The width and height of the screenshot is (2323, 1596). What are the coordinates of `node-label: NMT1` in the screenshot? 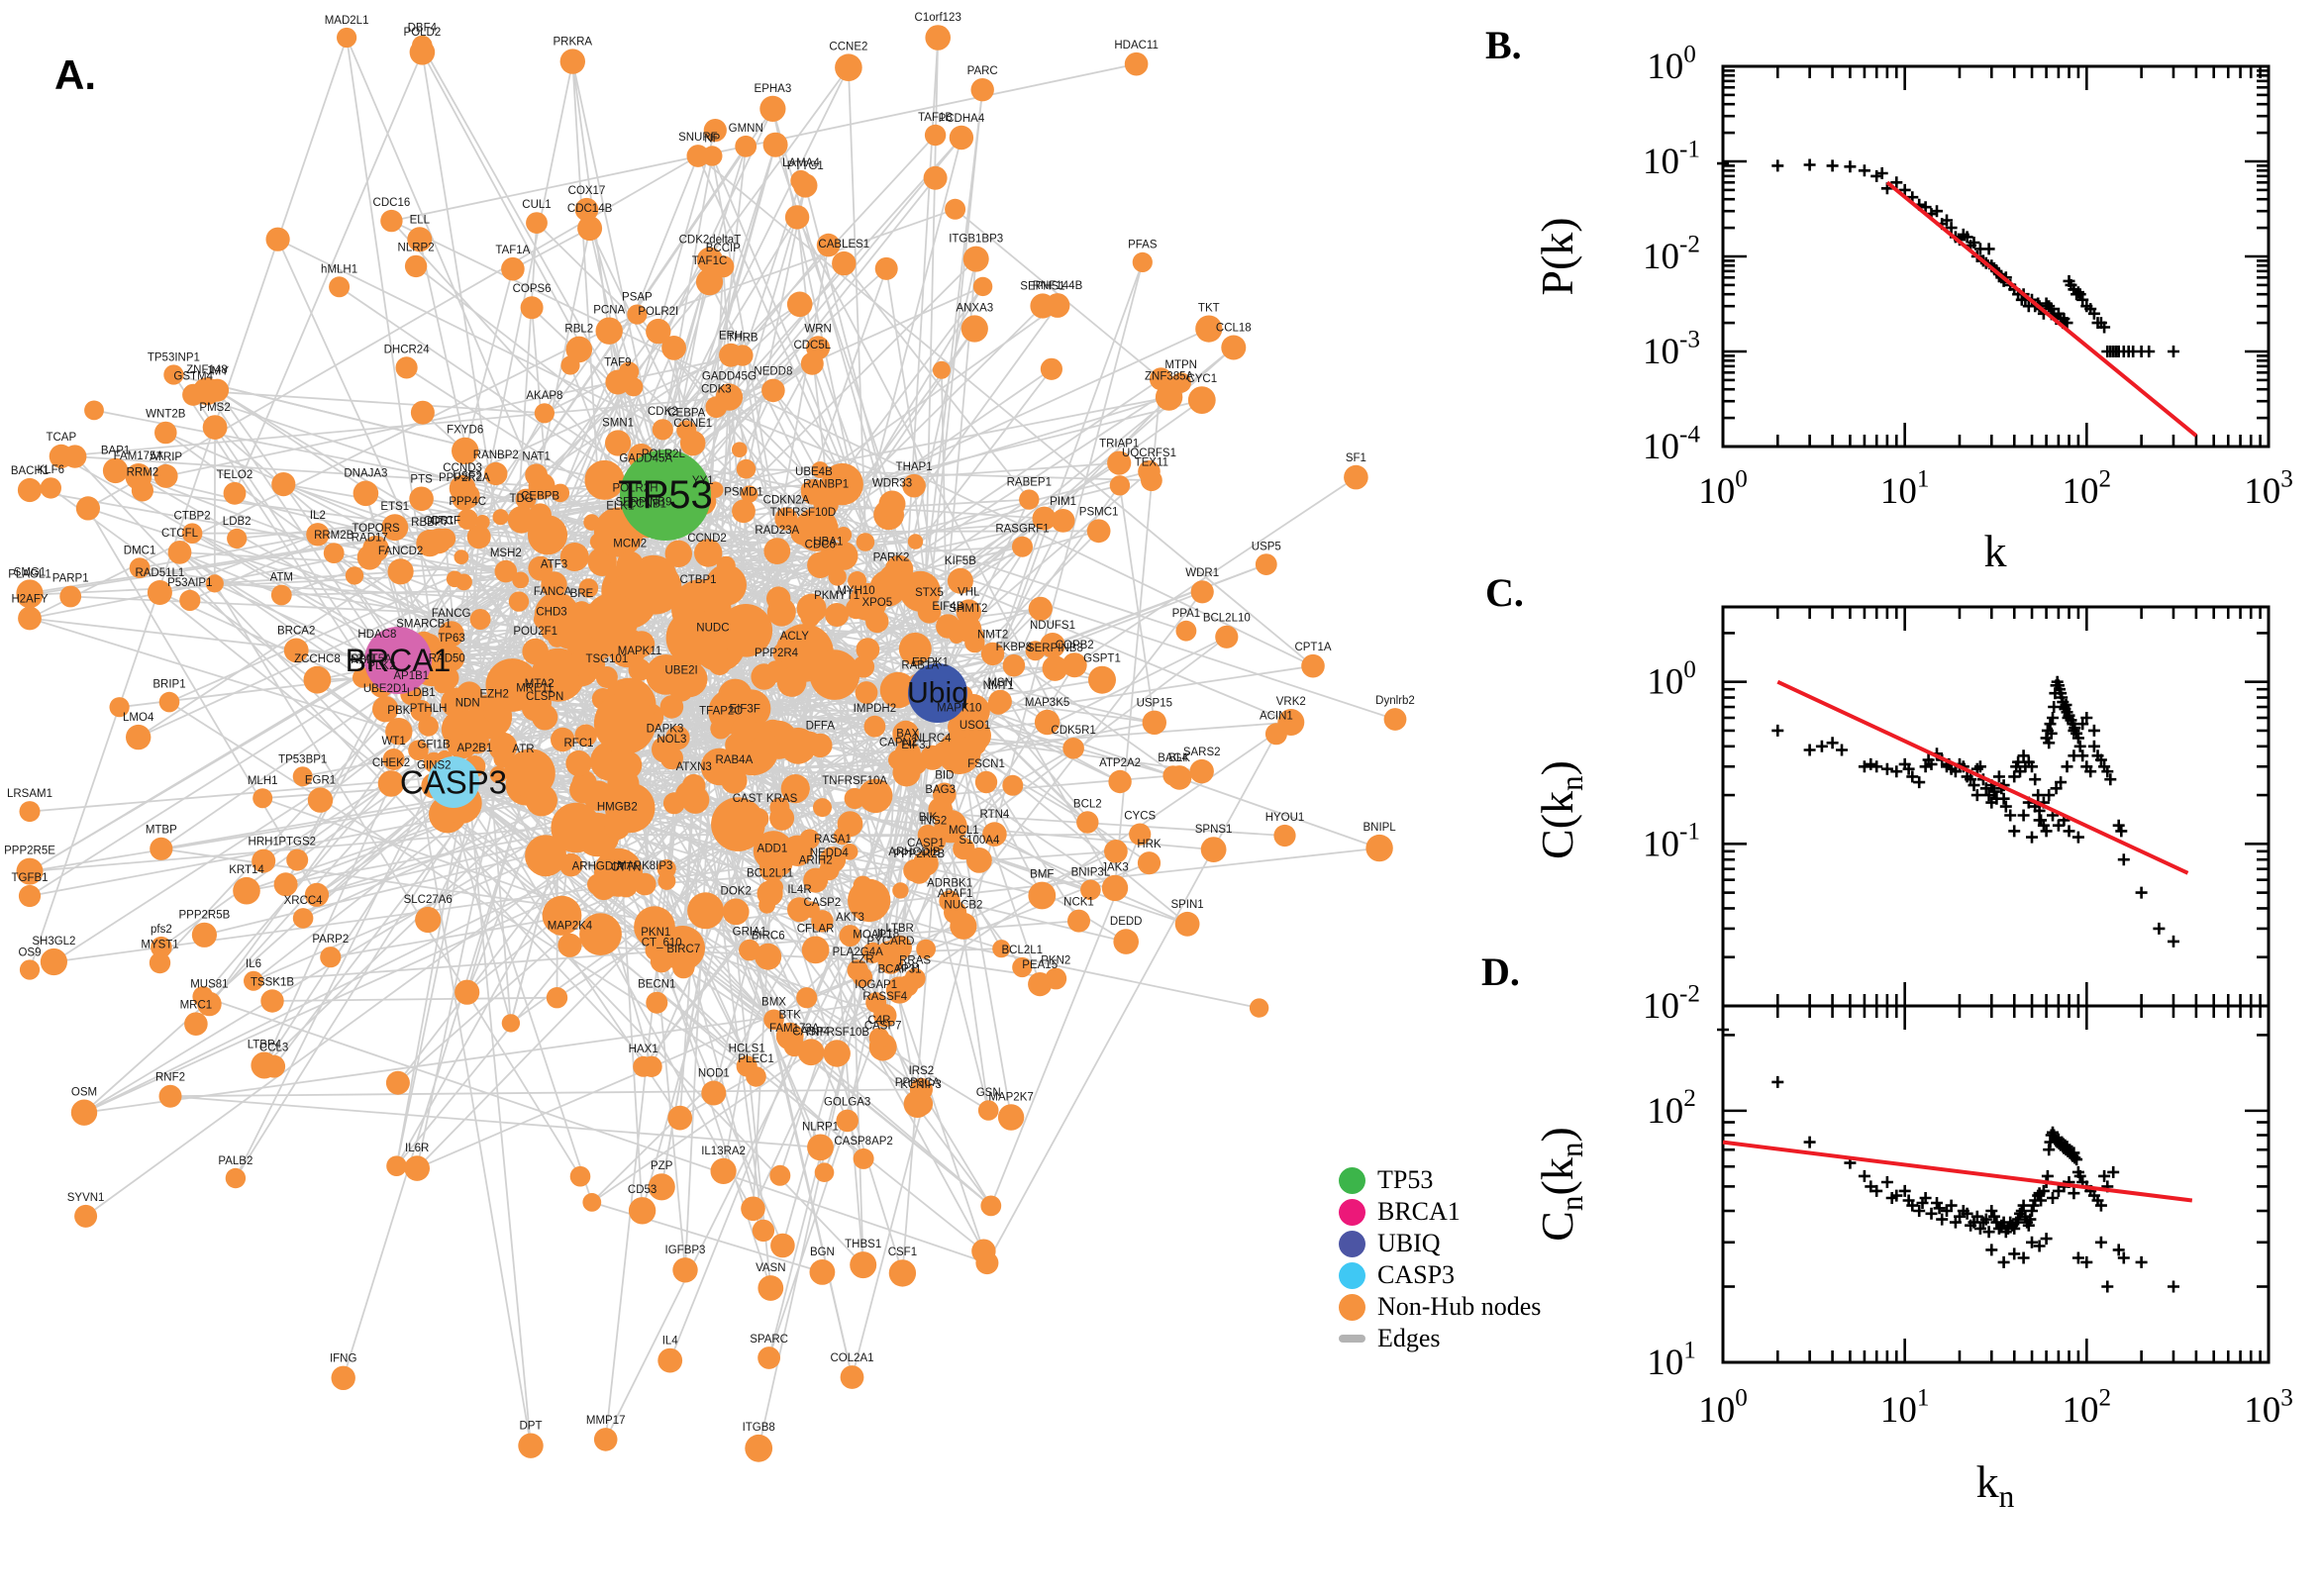 It's located at (998, 686).